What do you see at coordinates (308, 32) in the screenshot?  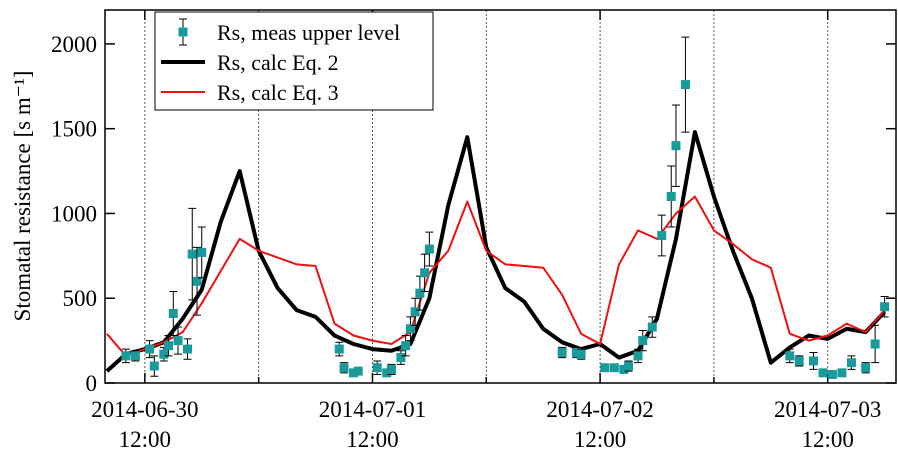 I see `legend-label: Rs, meas upper level` at bounding box center [308, 32].